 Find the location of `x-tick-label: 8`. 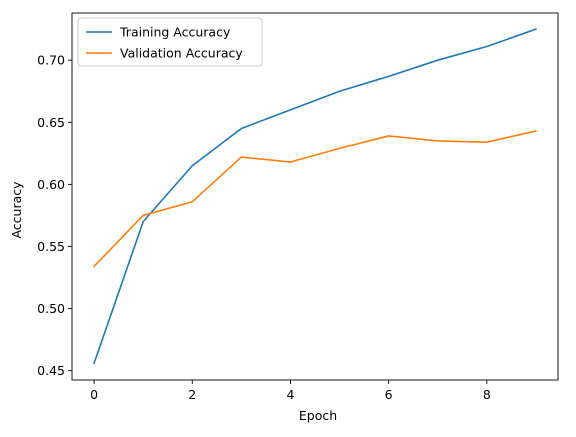

x-tick-label: 8 is located at coordinates (487, 394).